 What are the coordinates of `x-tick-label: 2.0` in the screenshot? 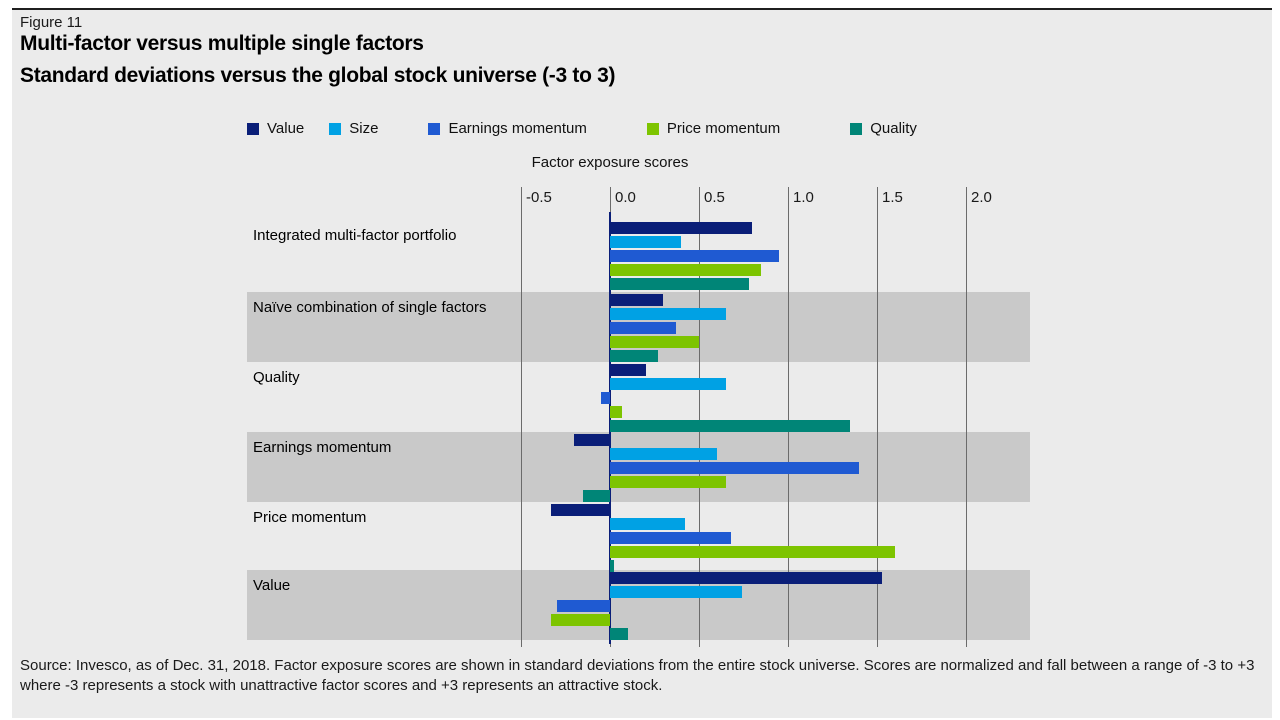 It's located at (981, 197).